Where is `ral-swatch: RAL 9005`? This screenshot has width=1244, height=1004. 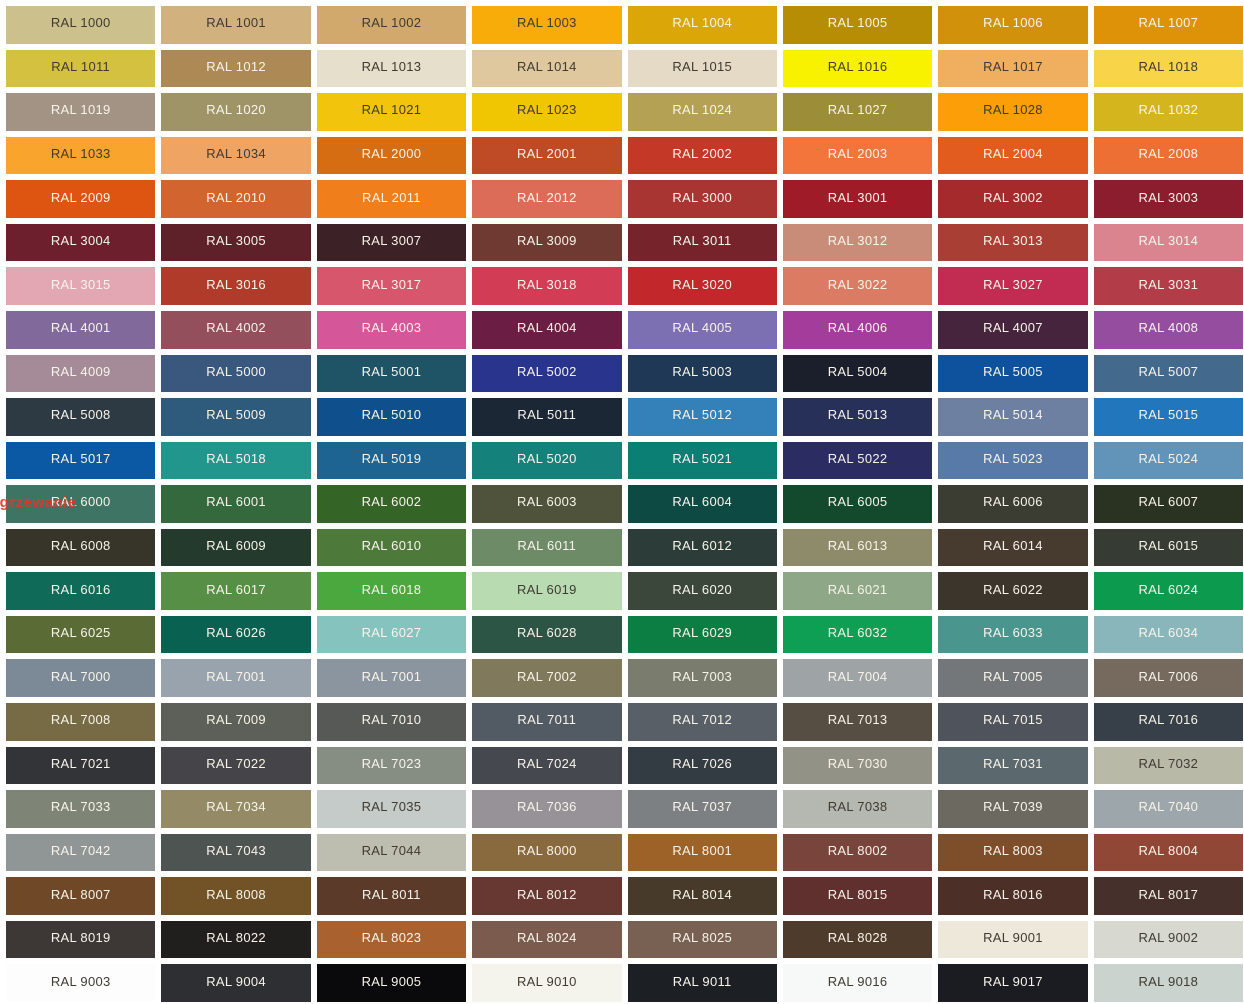
ral-swatch: RAL 9005 is located at coordinates (391, 983).